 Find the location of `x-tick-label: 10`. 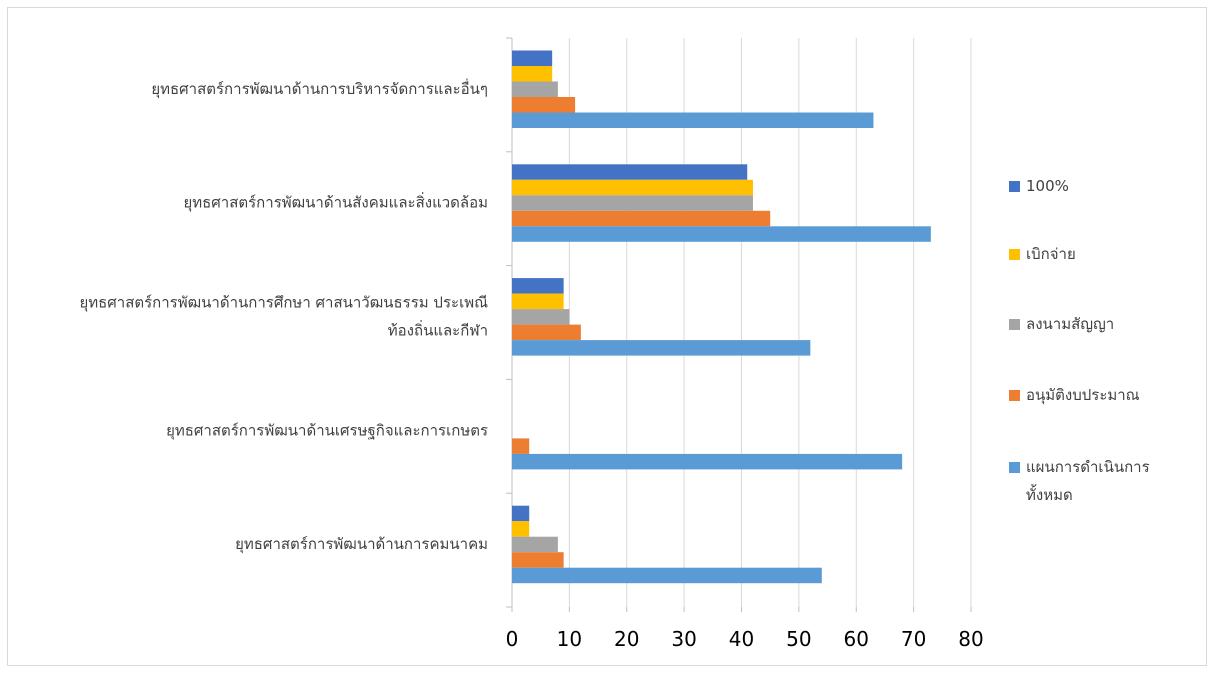

x-tick-label: 10 is located at coordinates (569, 639).